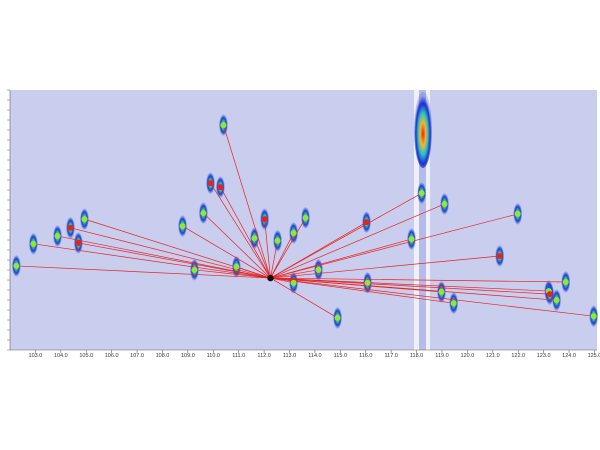 The height and width of the screenshot is (450, 600). What do you see at coordinates (422, 220) in the screenshot?
I see `column-bleed-core` at bounding box center [422, 220].